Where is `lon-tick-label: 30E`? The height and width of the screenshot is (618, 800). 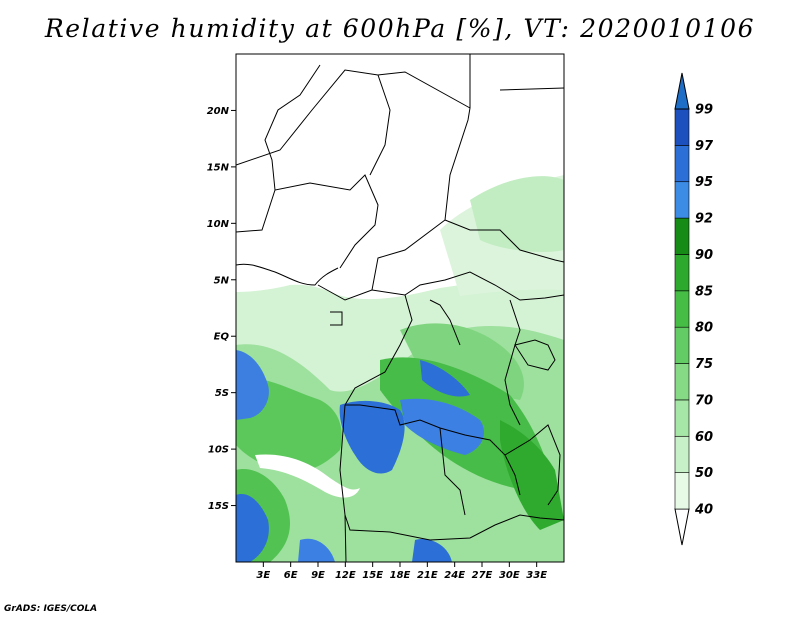 lon-tick-label: 30E is located at coordinates (509, 575).